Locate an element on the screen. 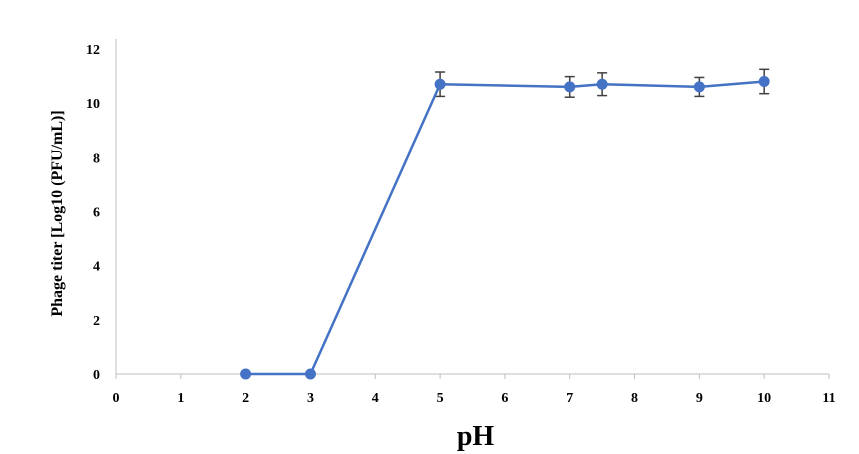  x-tick-label: 2 is located at coordinates (245, 398).